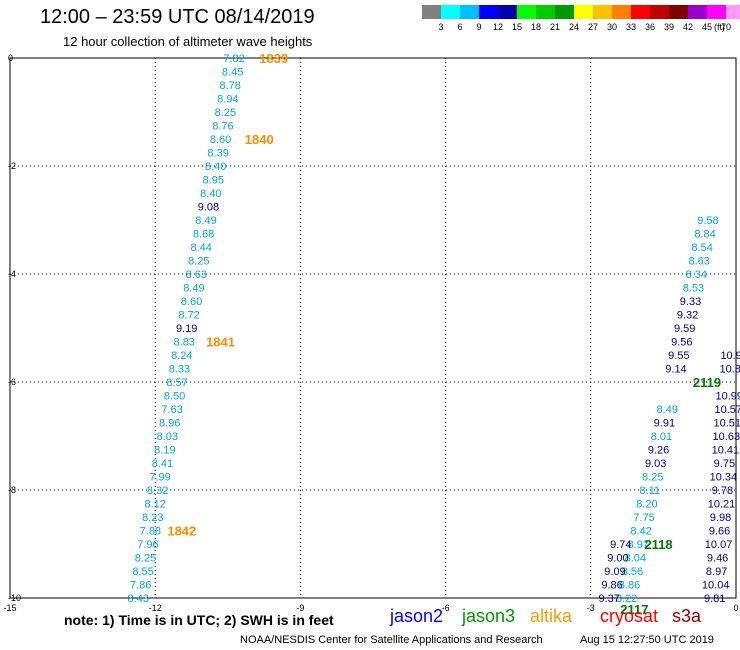 Image resolution: width=740 pixels, height=650 pixels. What do you see at coordinates (735, 608) in the screenshot?
I see `x-tick-label: 0` at bounding box center [735, 608].